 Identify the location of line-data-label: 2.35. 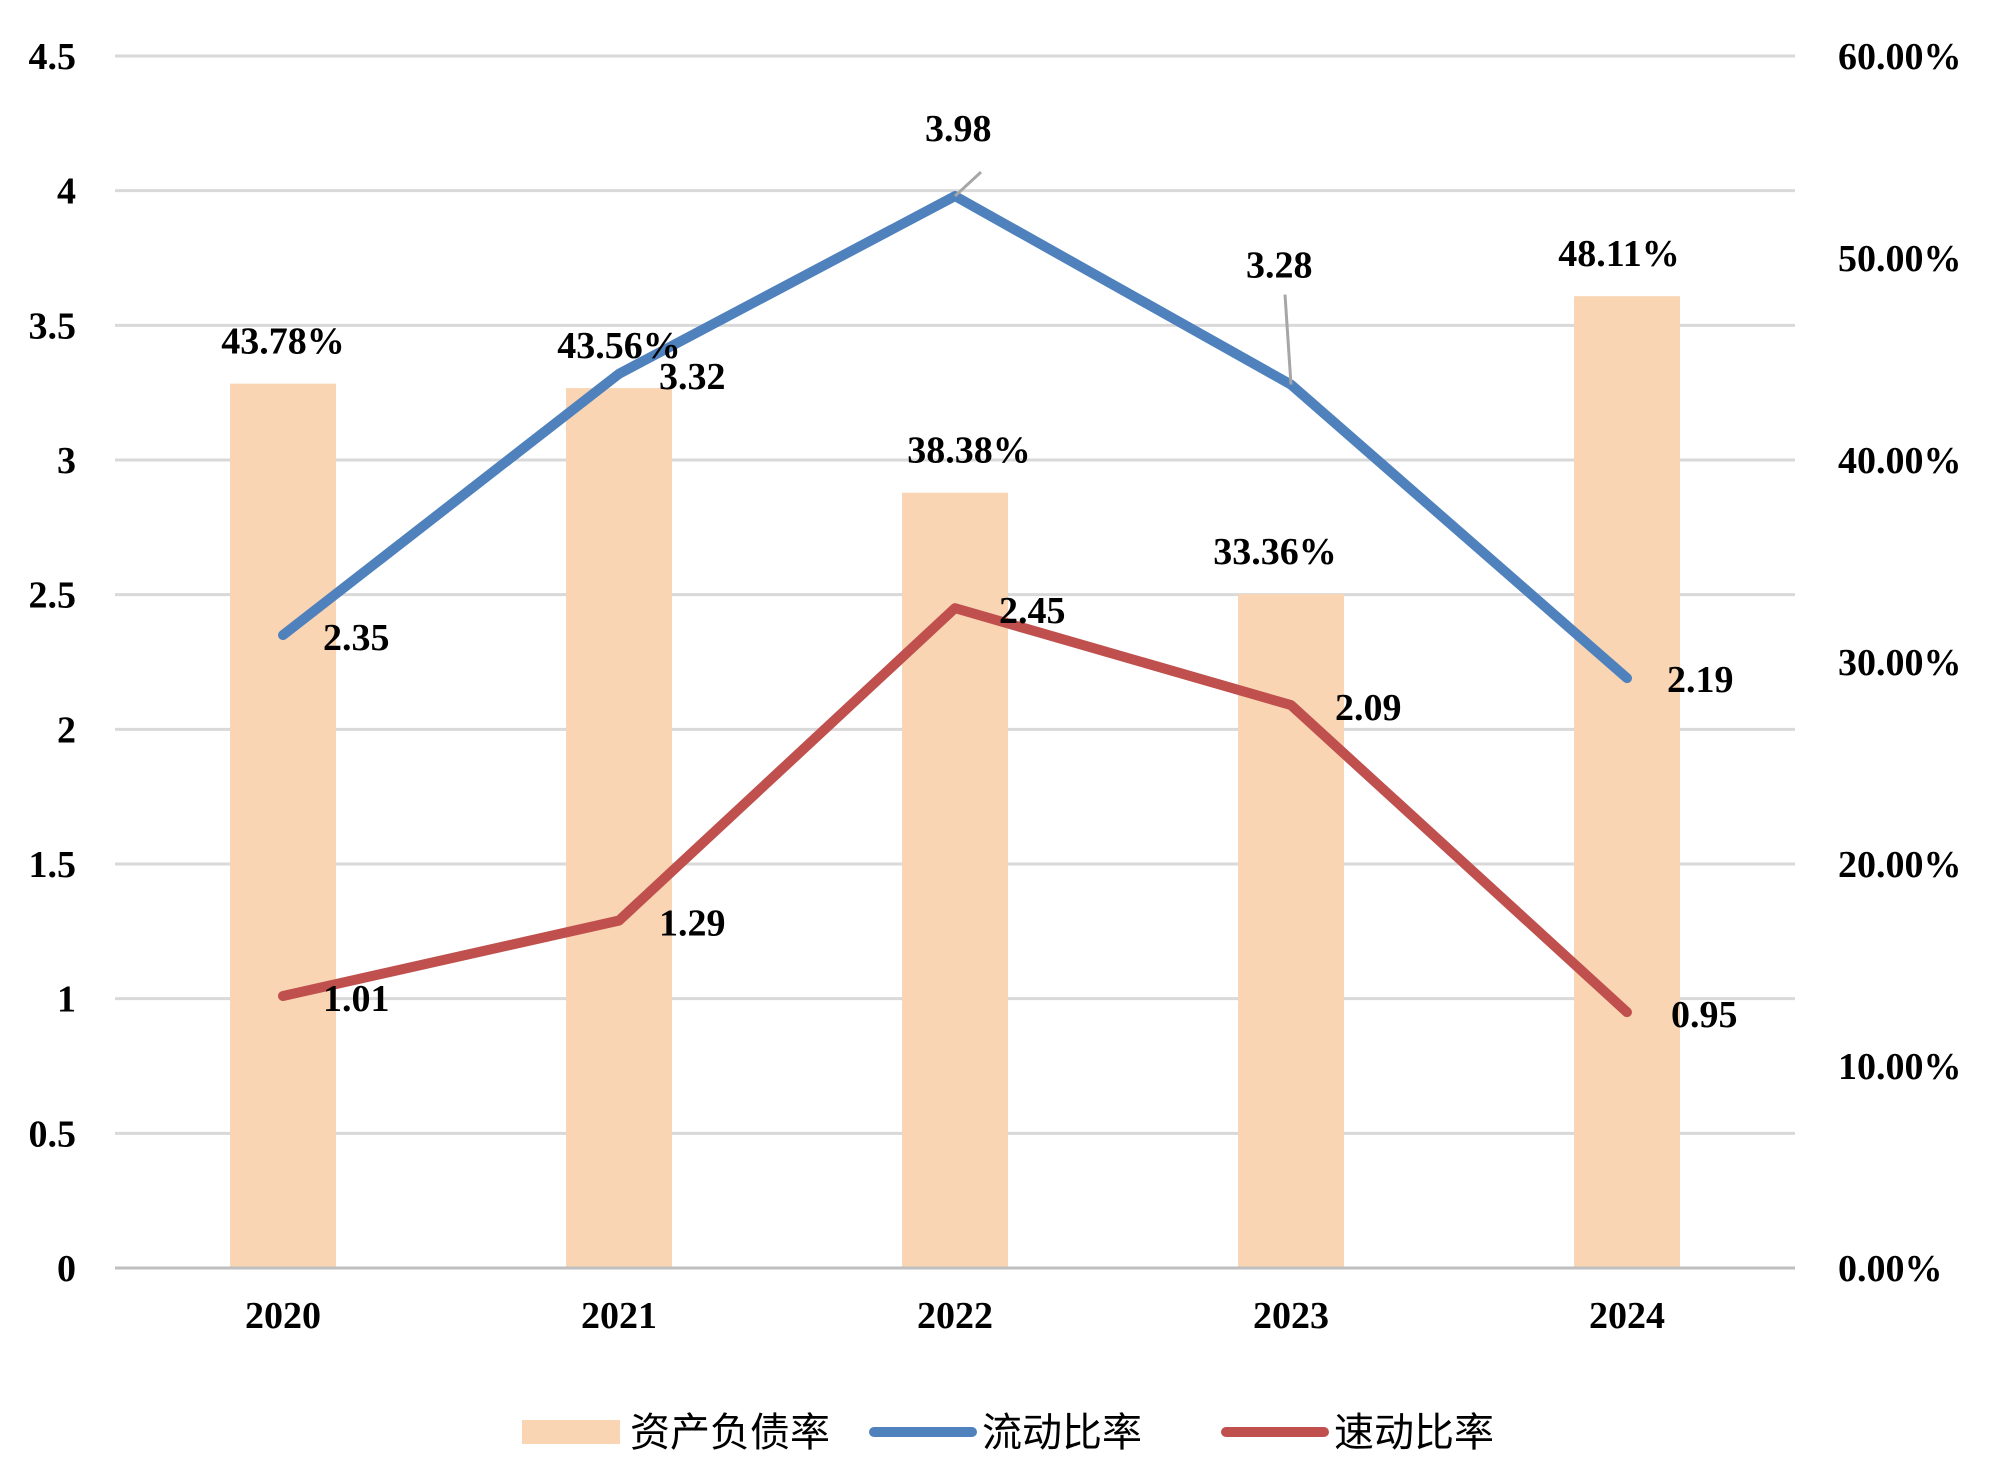
(356, 638).